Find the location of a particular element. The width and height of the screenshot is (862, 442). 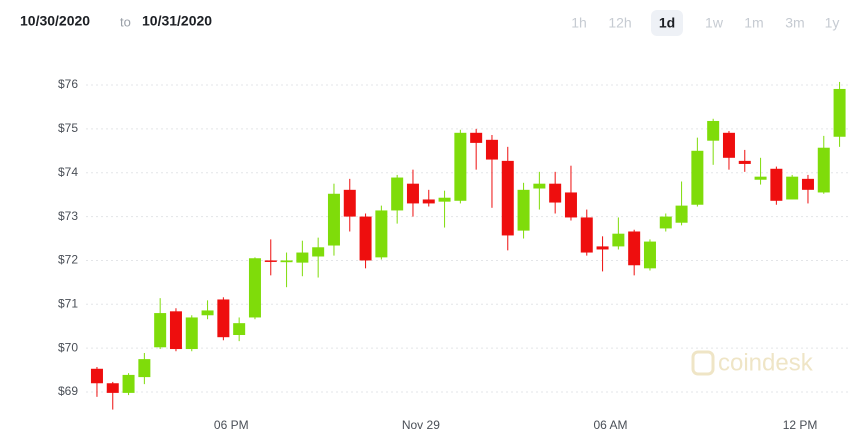

range-button: 1m is located at coordinates (753, 23).